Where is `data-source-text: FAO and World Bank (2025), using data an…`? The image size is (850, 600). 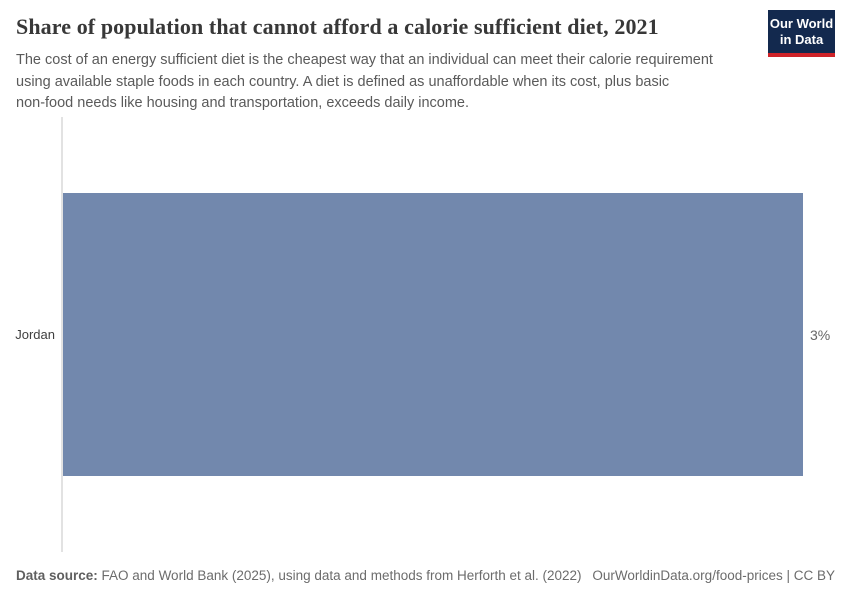 data-source-text: FAO and World Bank (2025), using data an… is located at coordinates (339, 575).